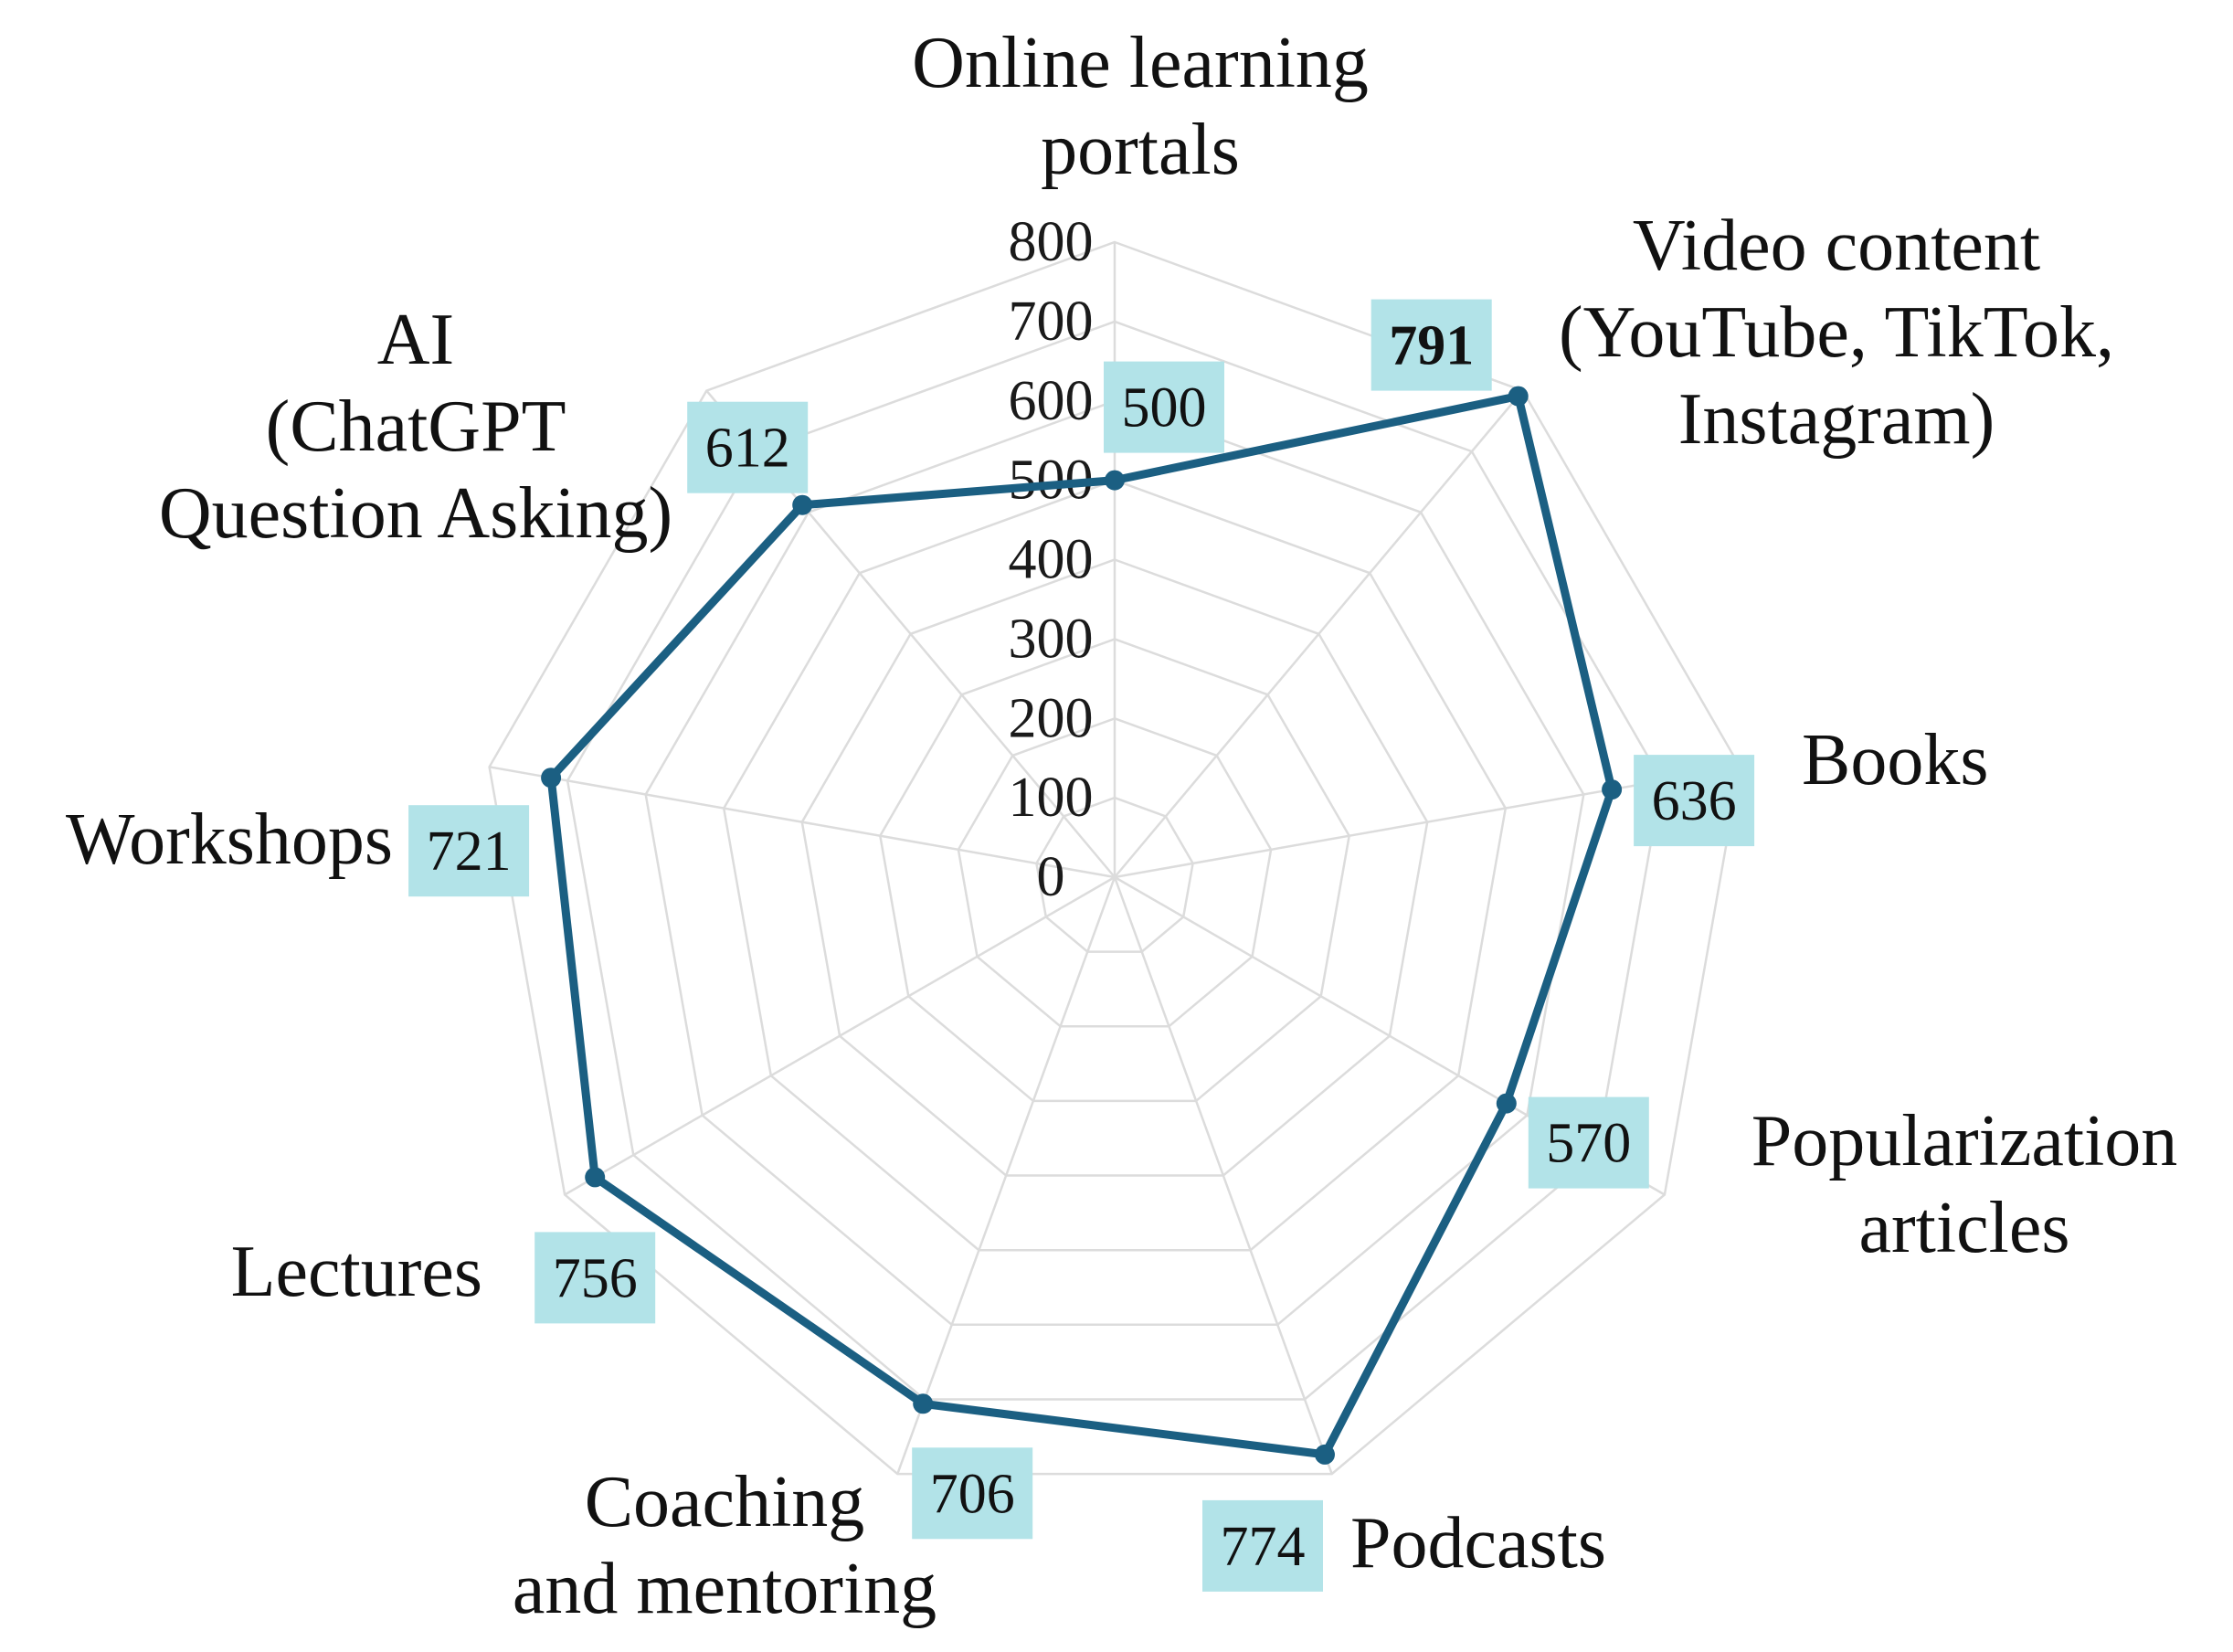  What do you see at coordinates (1140, 107) in the screenshot?
I see `category-label: Online learning portals` at bounding box center [1140, 107].